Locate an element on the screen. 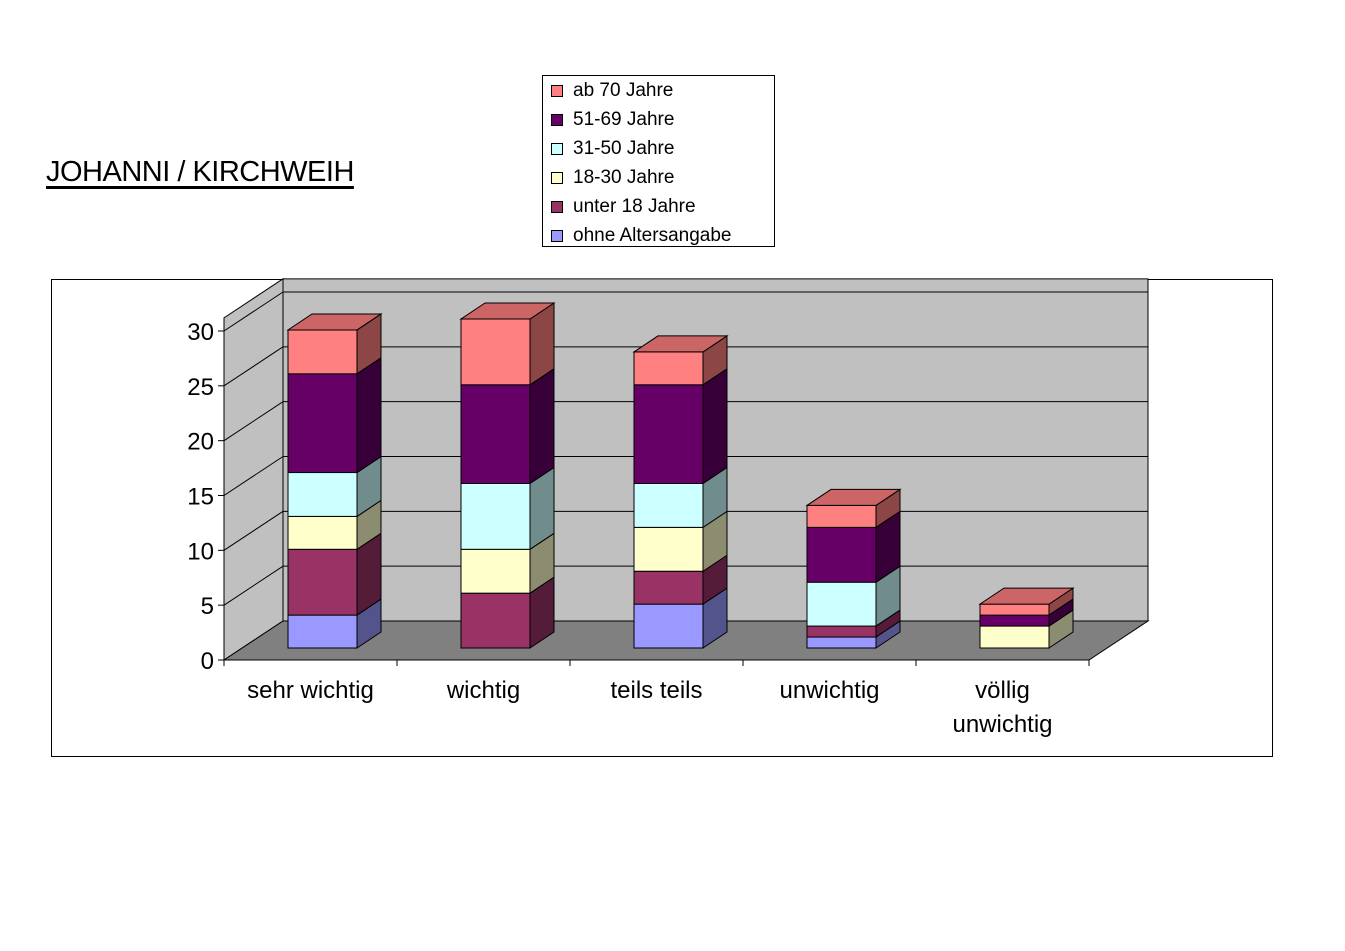 The image size is (1345, 951). x-tick-label: völlig is located at coordinates (1002, 690).